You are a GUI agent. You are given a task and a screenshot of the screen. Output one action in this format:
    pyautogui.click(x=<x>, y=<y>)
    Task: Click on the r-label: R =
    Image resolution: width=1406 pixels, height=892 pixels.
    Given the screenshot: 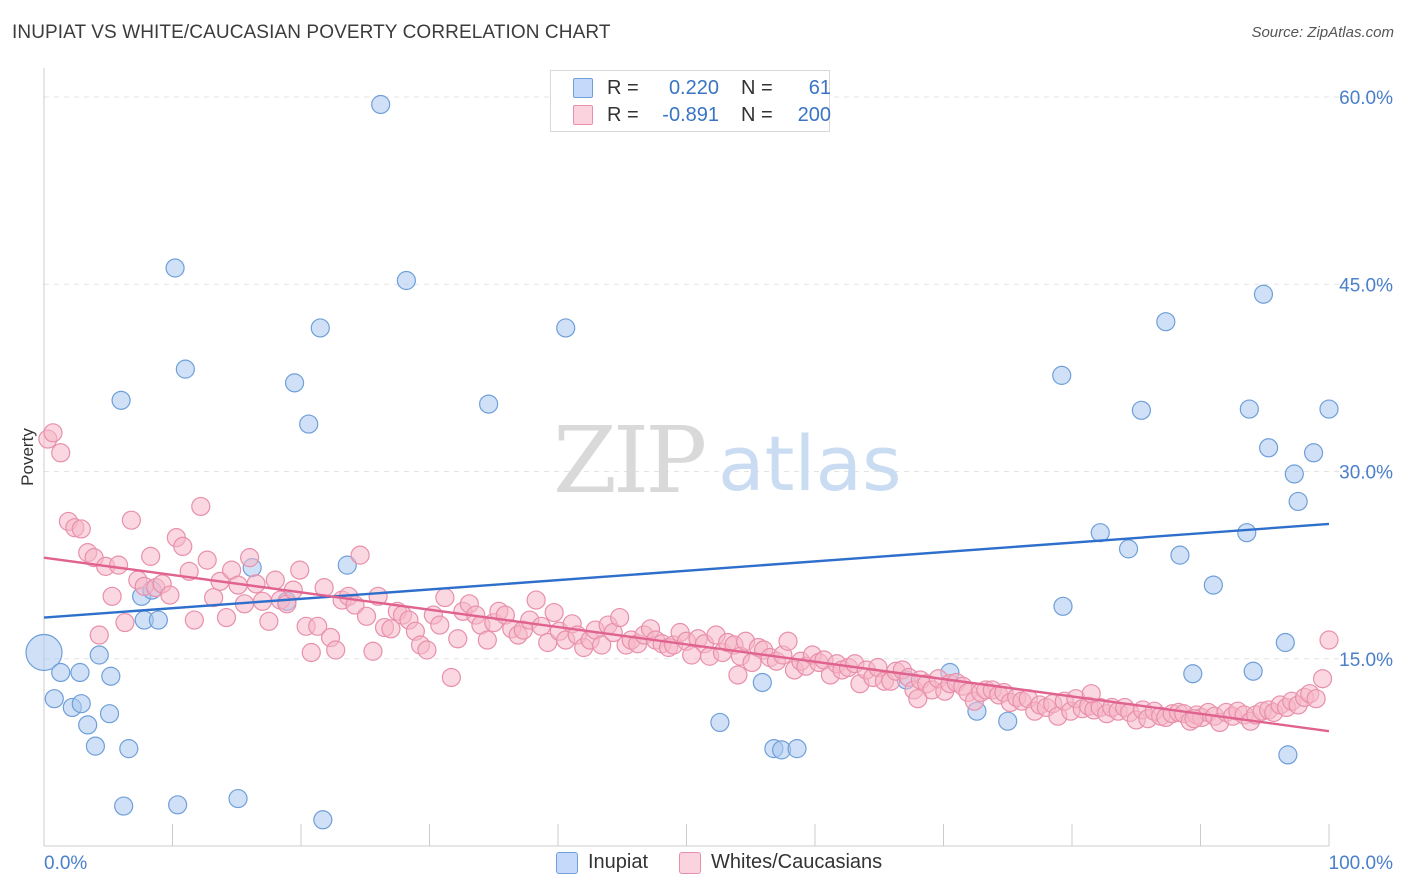 What is the action you would take?
    pyautogui.click(x=623, y=114)
    